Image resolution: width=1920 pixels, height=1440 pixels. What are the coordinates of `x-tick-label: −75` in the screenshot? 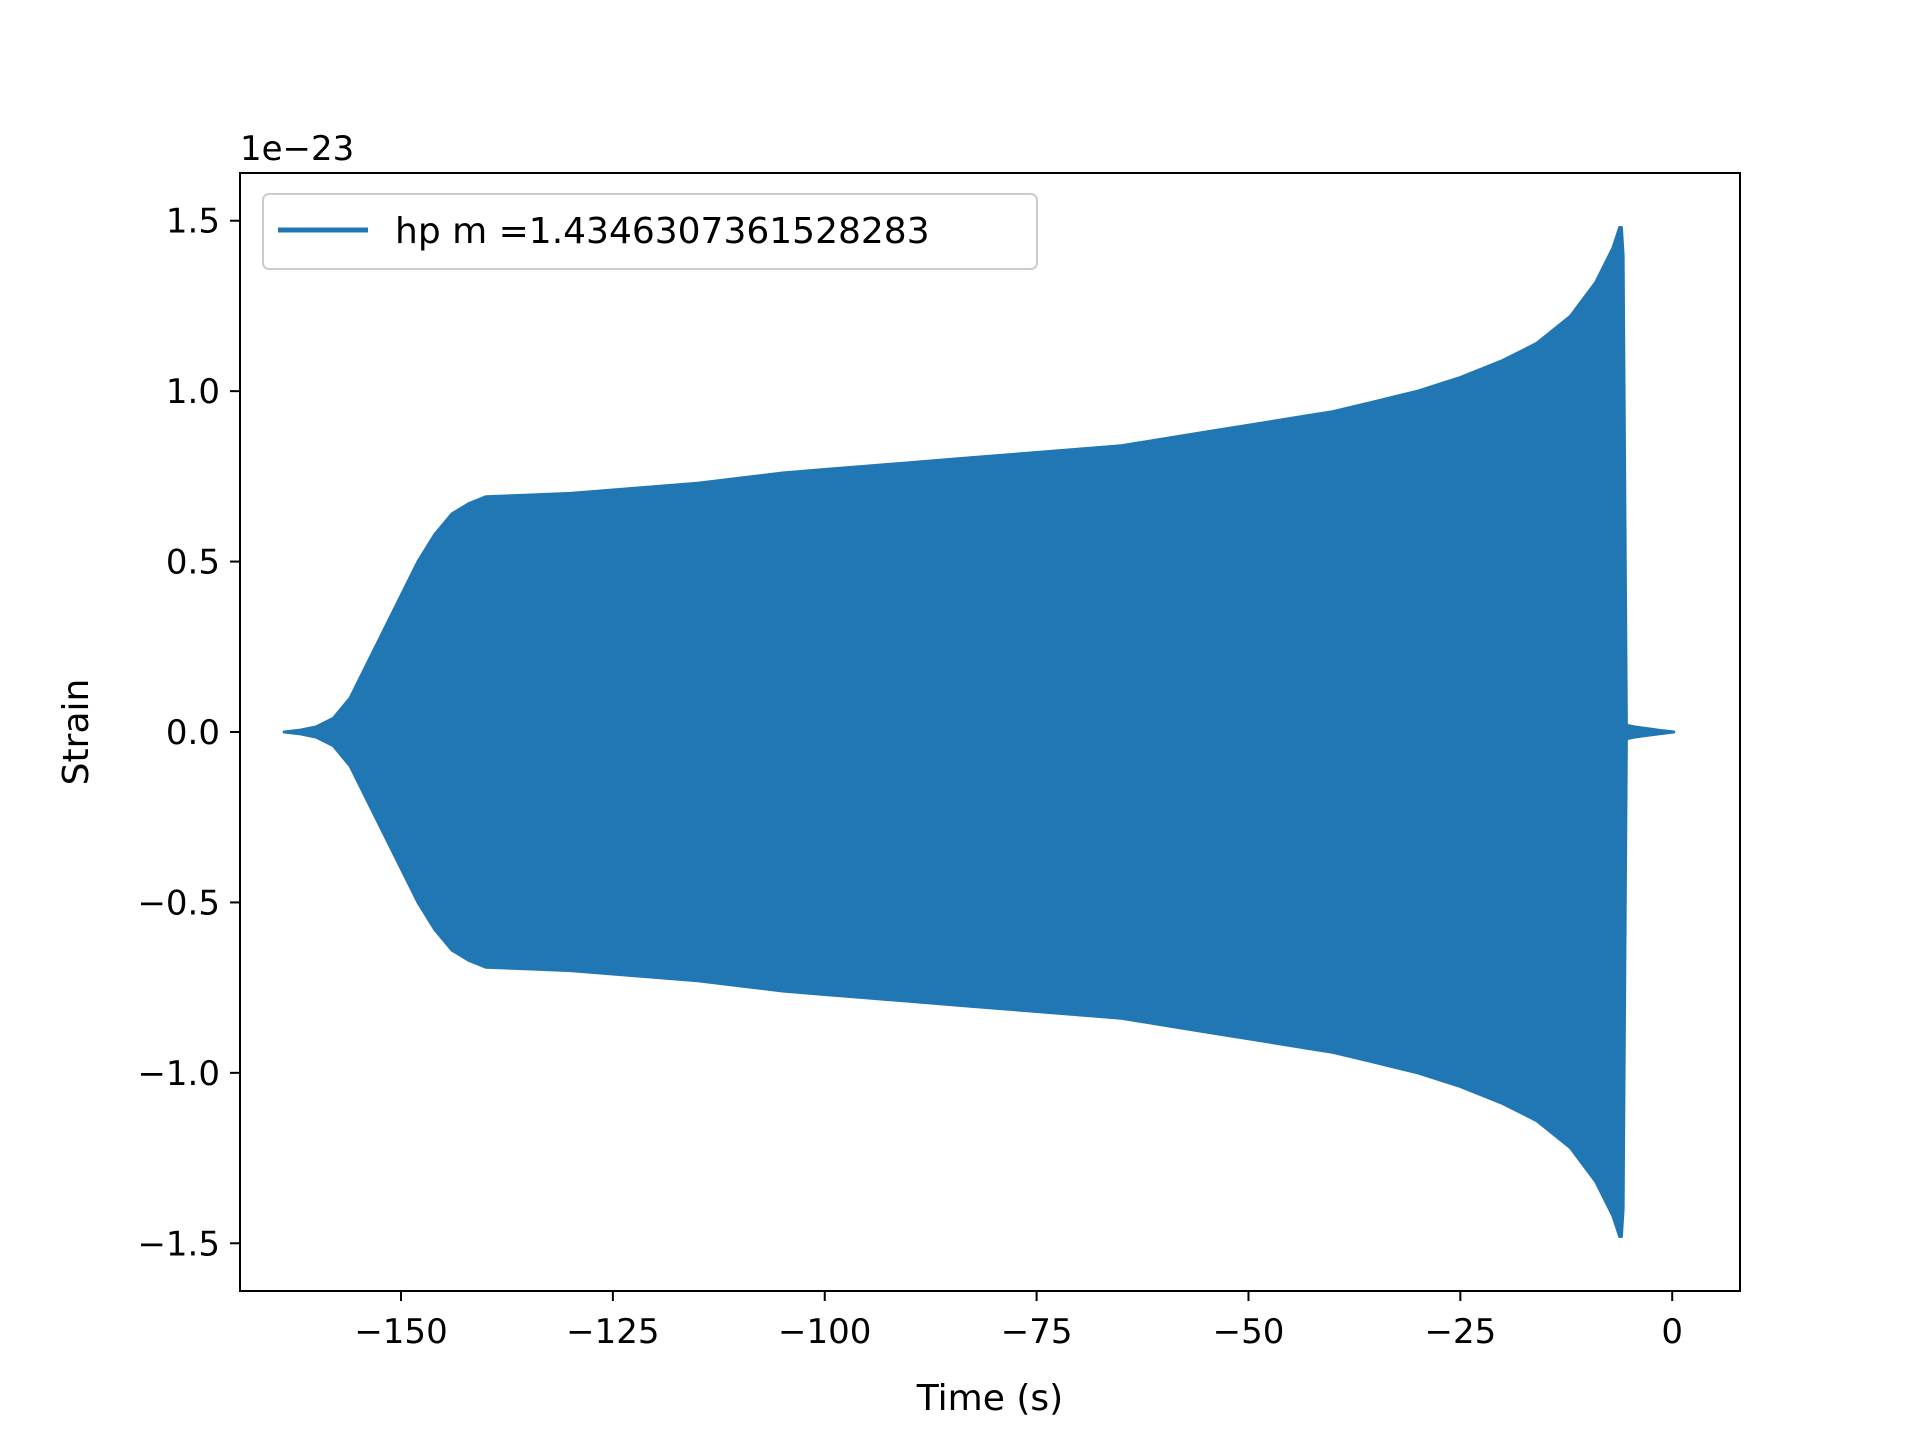 It's located at (1037, 1332).